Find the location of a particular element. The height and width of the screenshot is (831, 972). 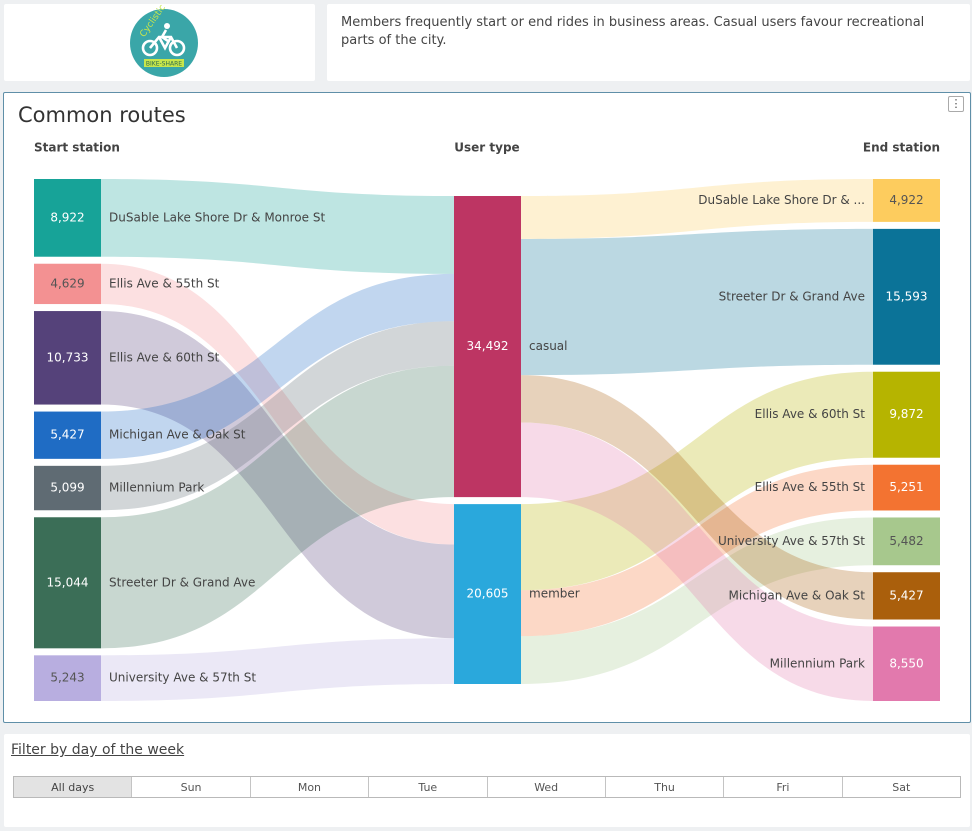

start-label-ellis-ave-60th-st: Ellis Ave & 60th St is located at coordinates (164, 357).